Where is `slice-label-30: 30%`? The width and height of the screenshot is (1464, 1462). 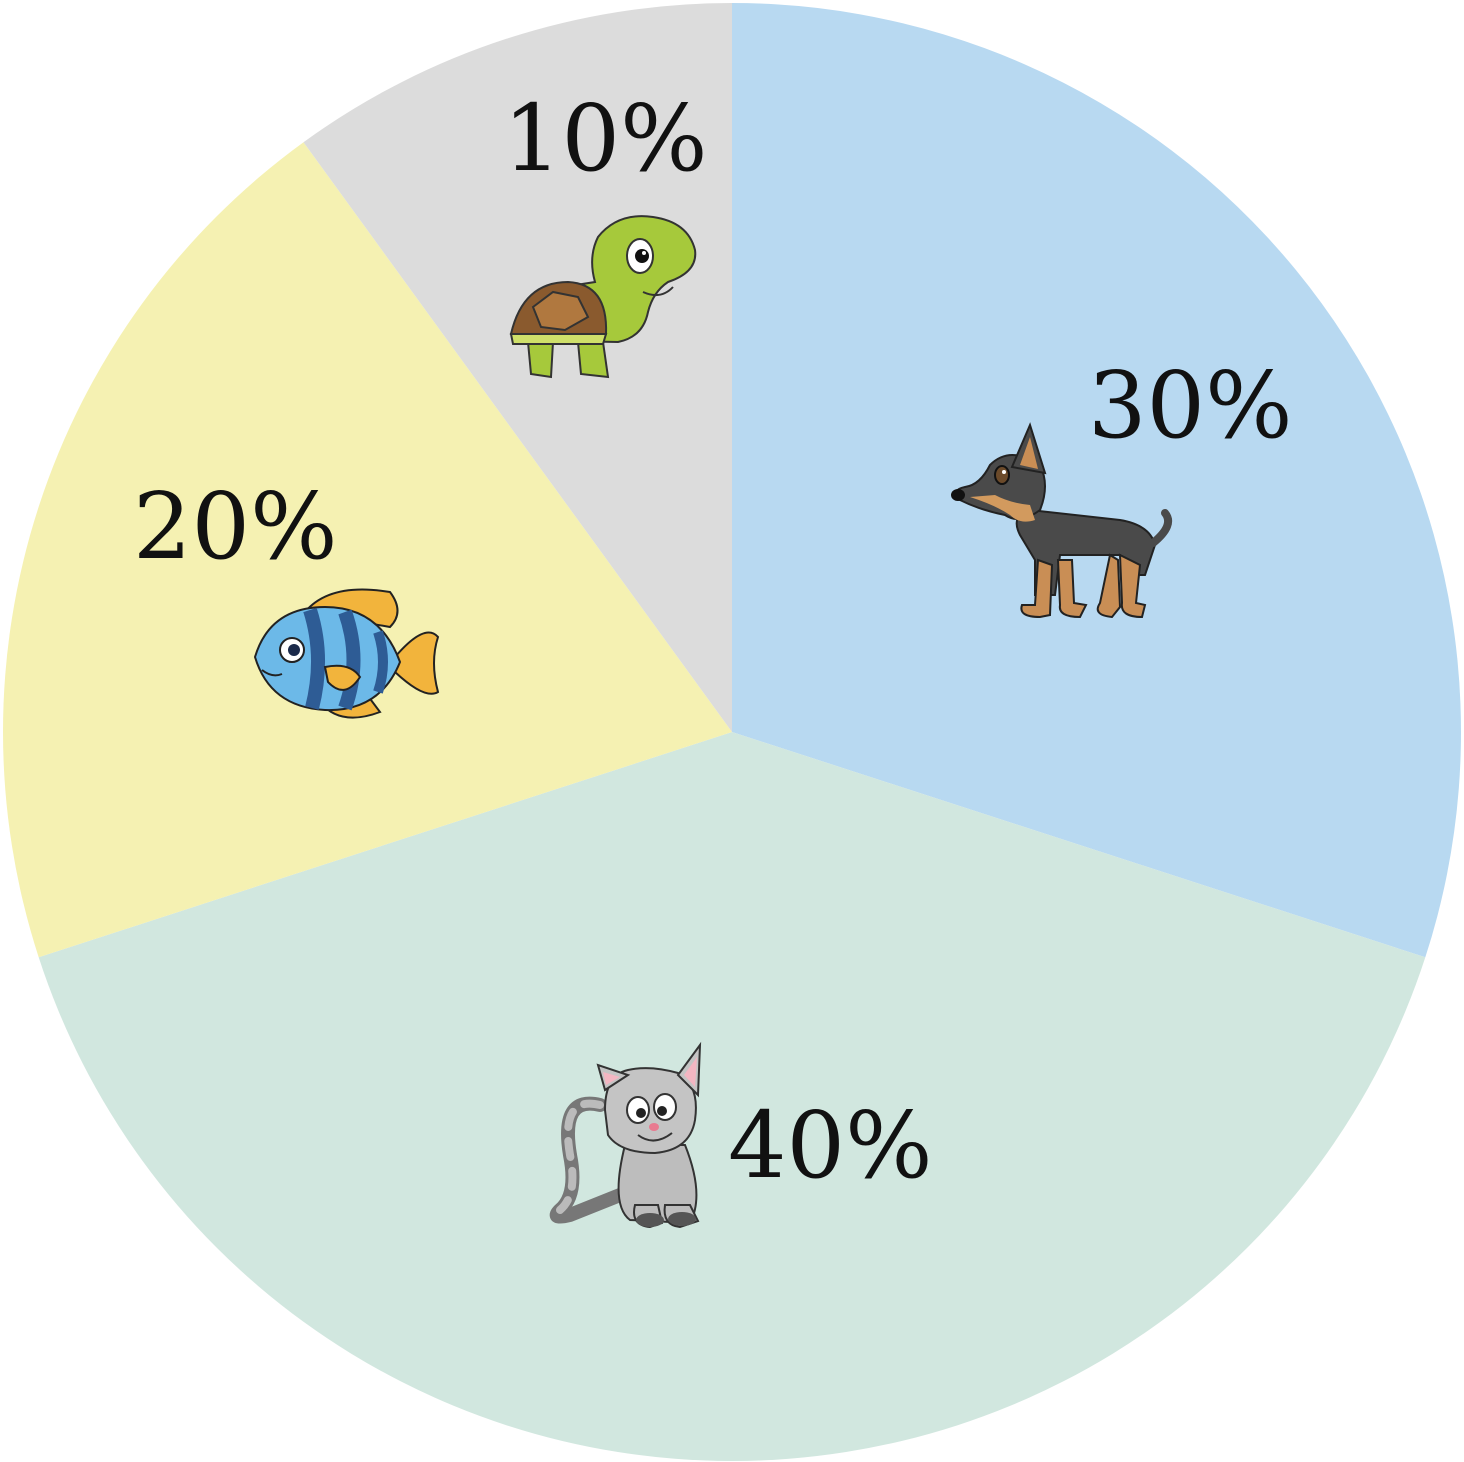
slice-label-30: 30% is located at coordinates (1190, 405).